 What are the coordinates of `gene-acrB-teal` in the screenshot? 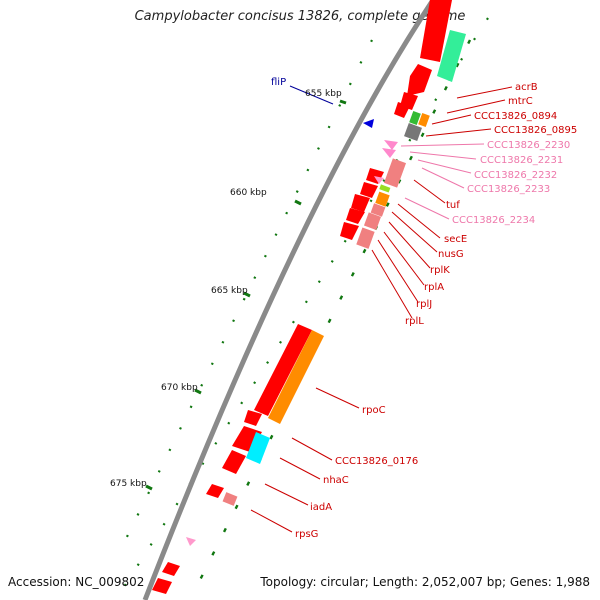 It's located at (451, 56).